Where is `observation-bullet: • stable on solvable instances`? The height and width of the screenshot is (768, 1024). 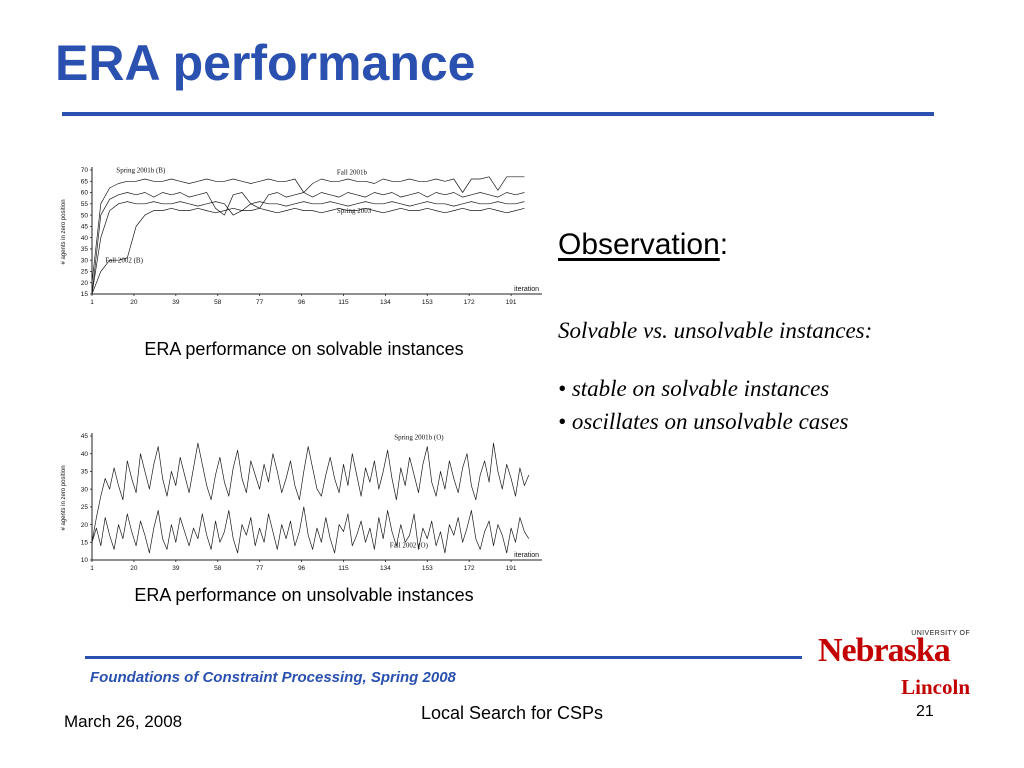
observation-bullet: • stable on solvable instances is located at coordinates (778, 388).